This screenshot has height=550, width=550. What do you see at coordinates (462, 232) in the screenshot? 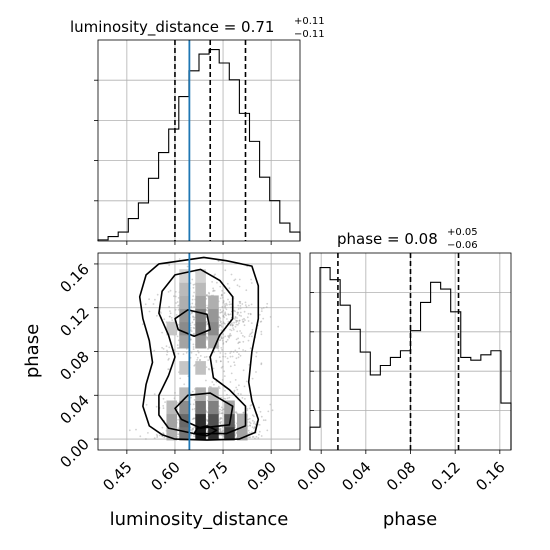
I see `phase-title-sup: +0.05` at bounding box center [462, 232].